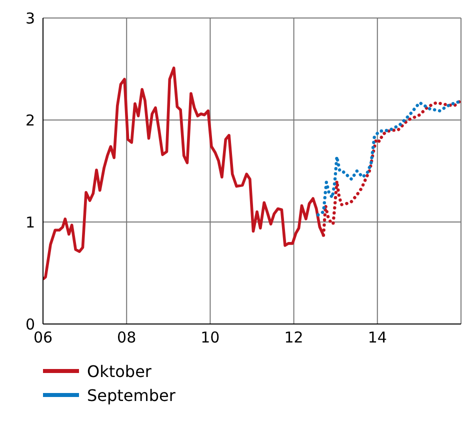  Describe the element at coordinates (210, 337) in the screenshot. I see `x-tick-label: 10` at that location.